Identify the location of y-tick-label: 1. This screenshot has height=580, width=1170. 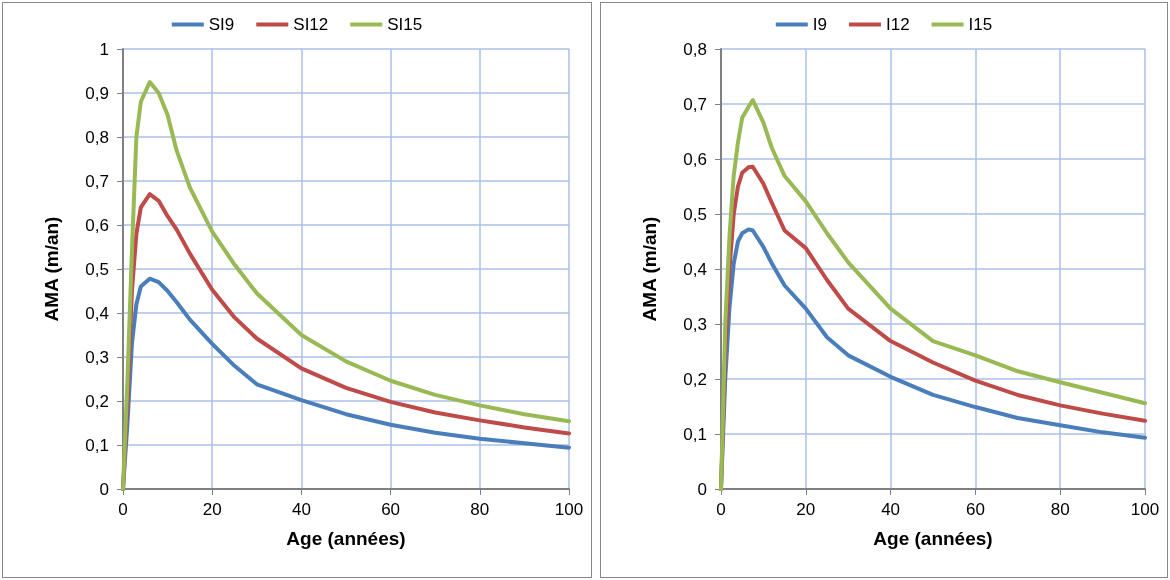
(104, 49).